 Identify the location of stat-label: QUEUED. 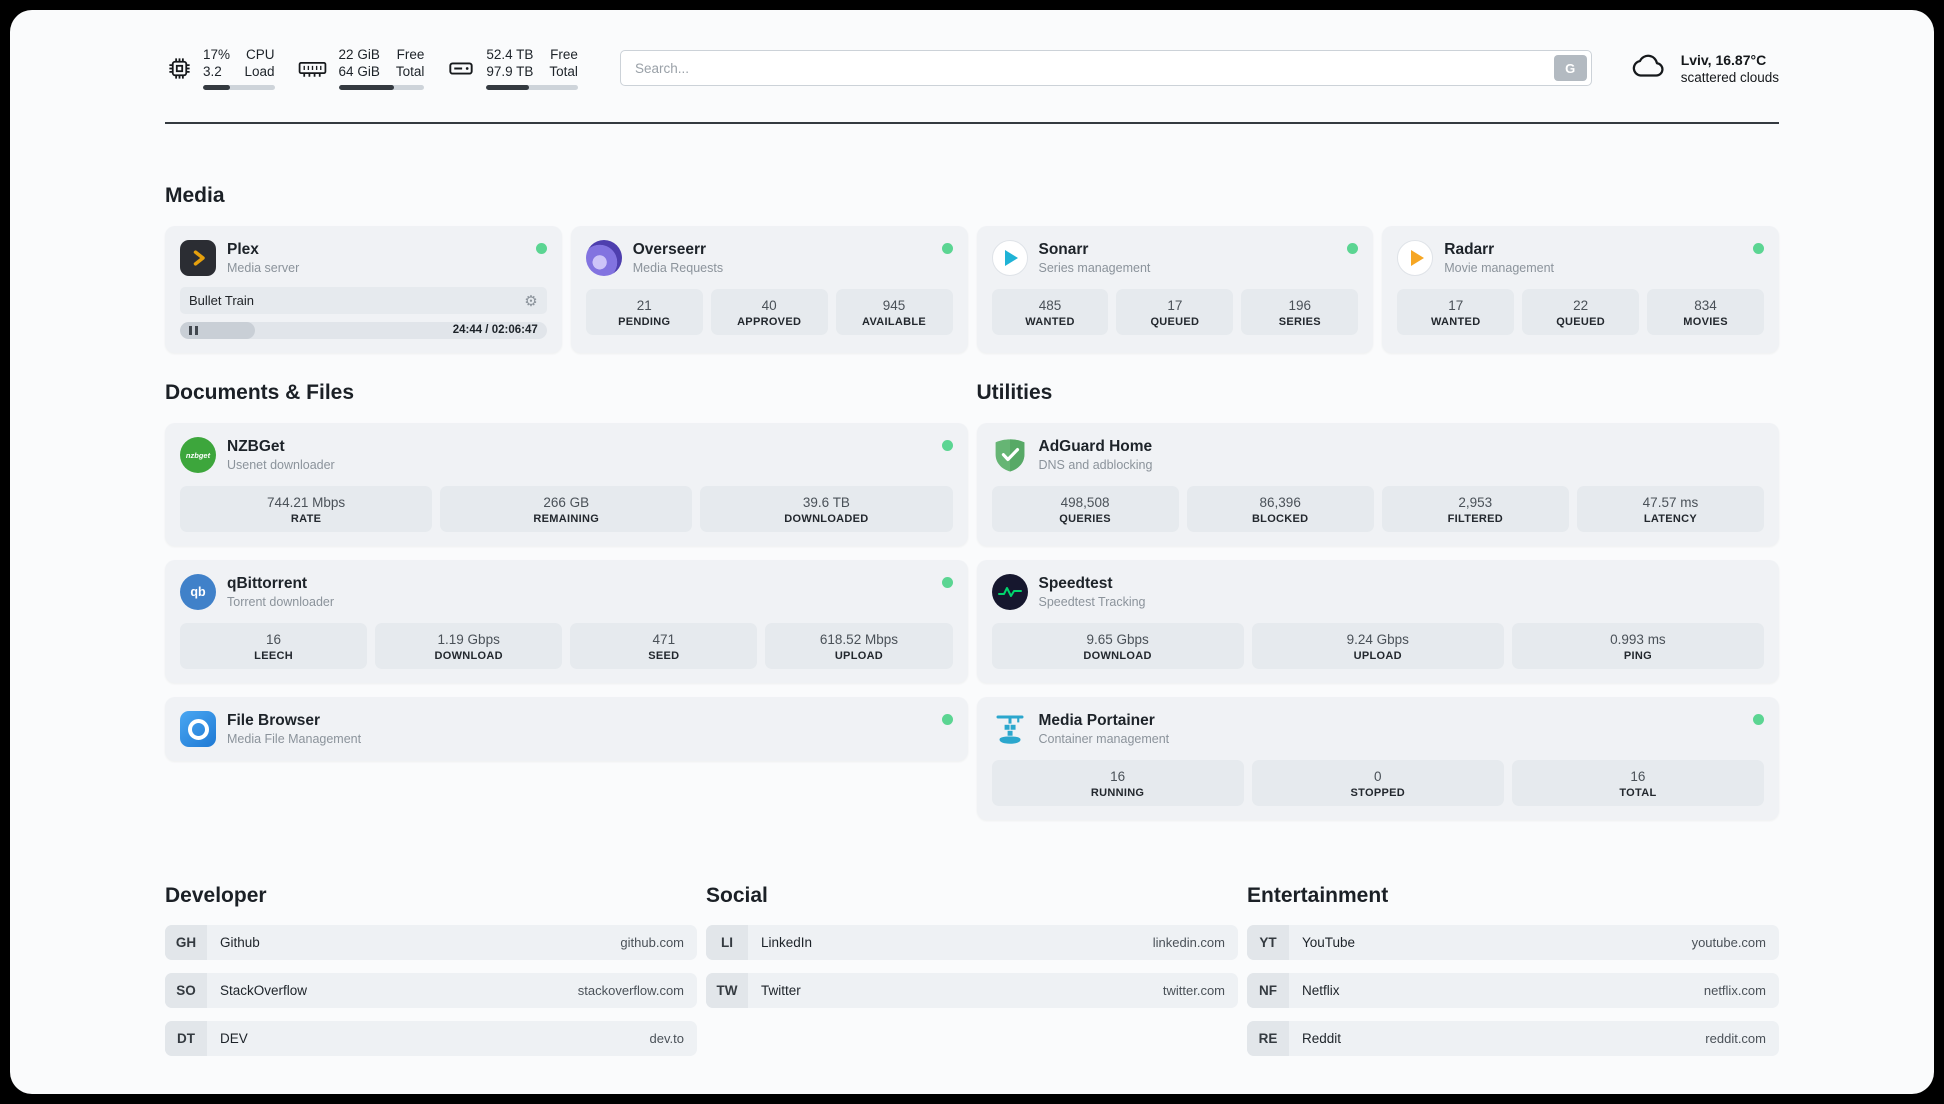
(1581, 322).